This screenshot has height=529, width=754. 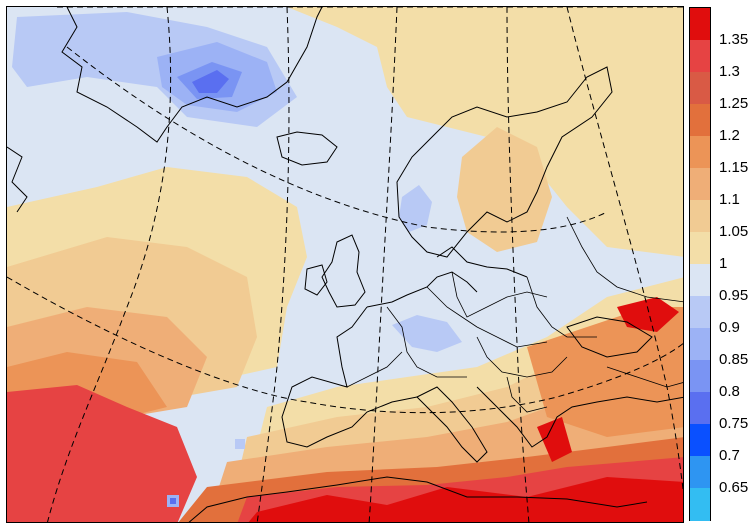 I want to click on colorbar-tick-label: 1.15, so click(x=734, y=167).